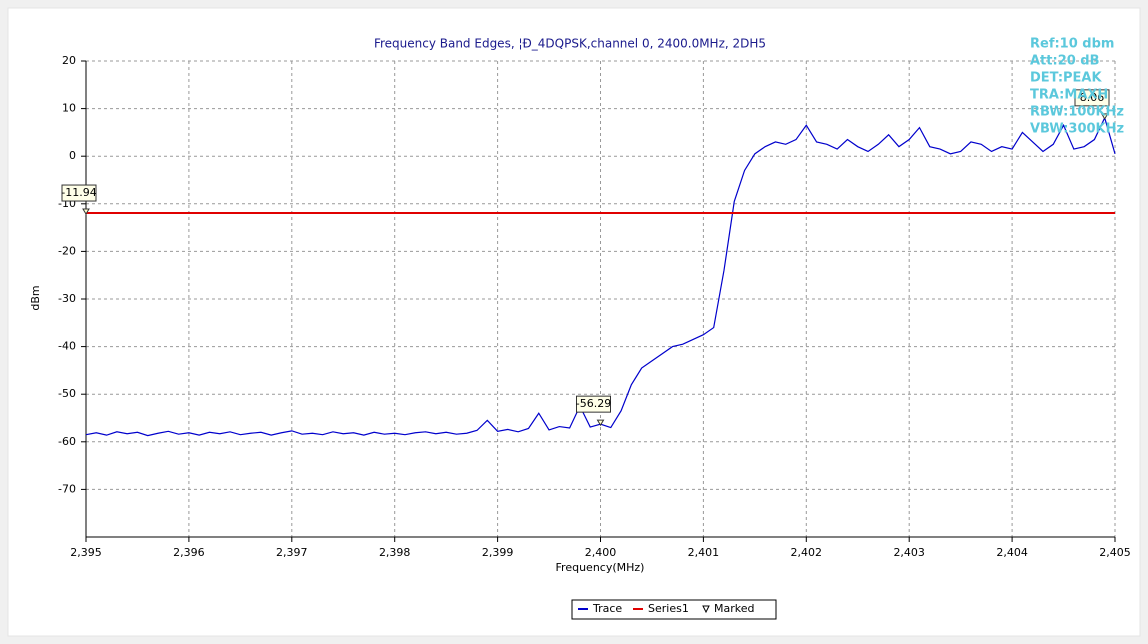 The width and height of the screenshot is (1148, 644). I want to click on x-axis-label: Frequency(MHz), so click(600, 567).